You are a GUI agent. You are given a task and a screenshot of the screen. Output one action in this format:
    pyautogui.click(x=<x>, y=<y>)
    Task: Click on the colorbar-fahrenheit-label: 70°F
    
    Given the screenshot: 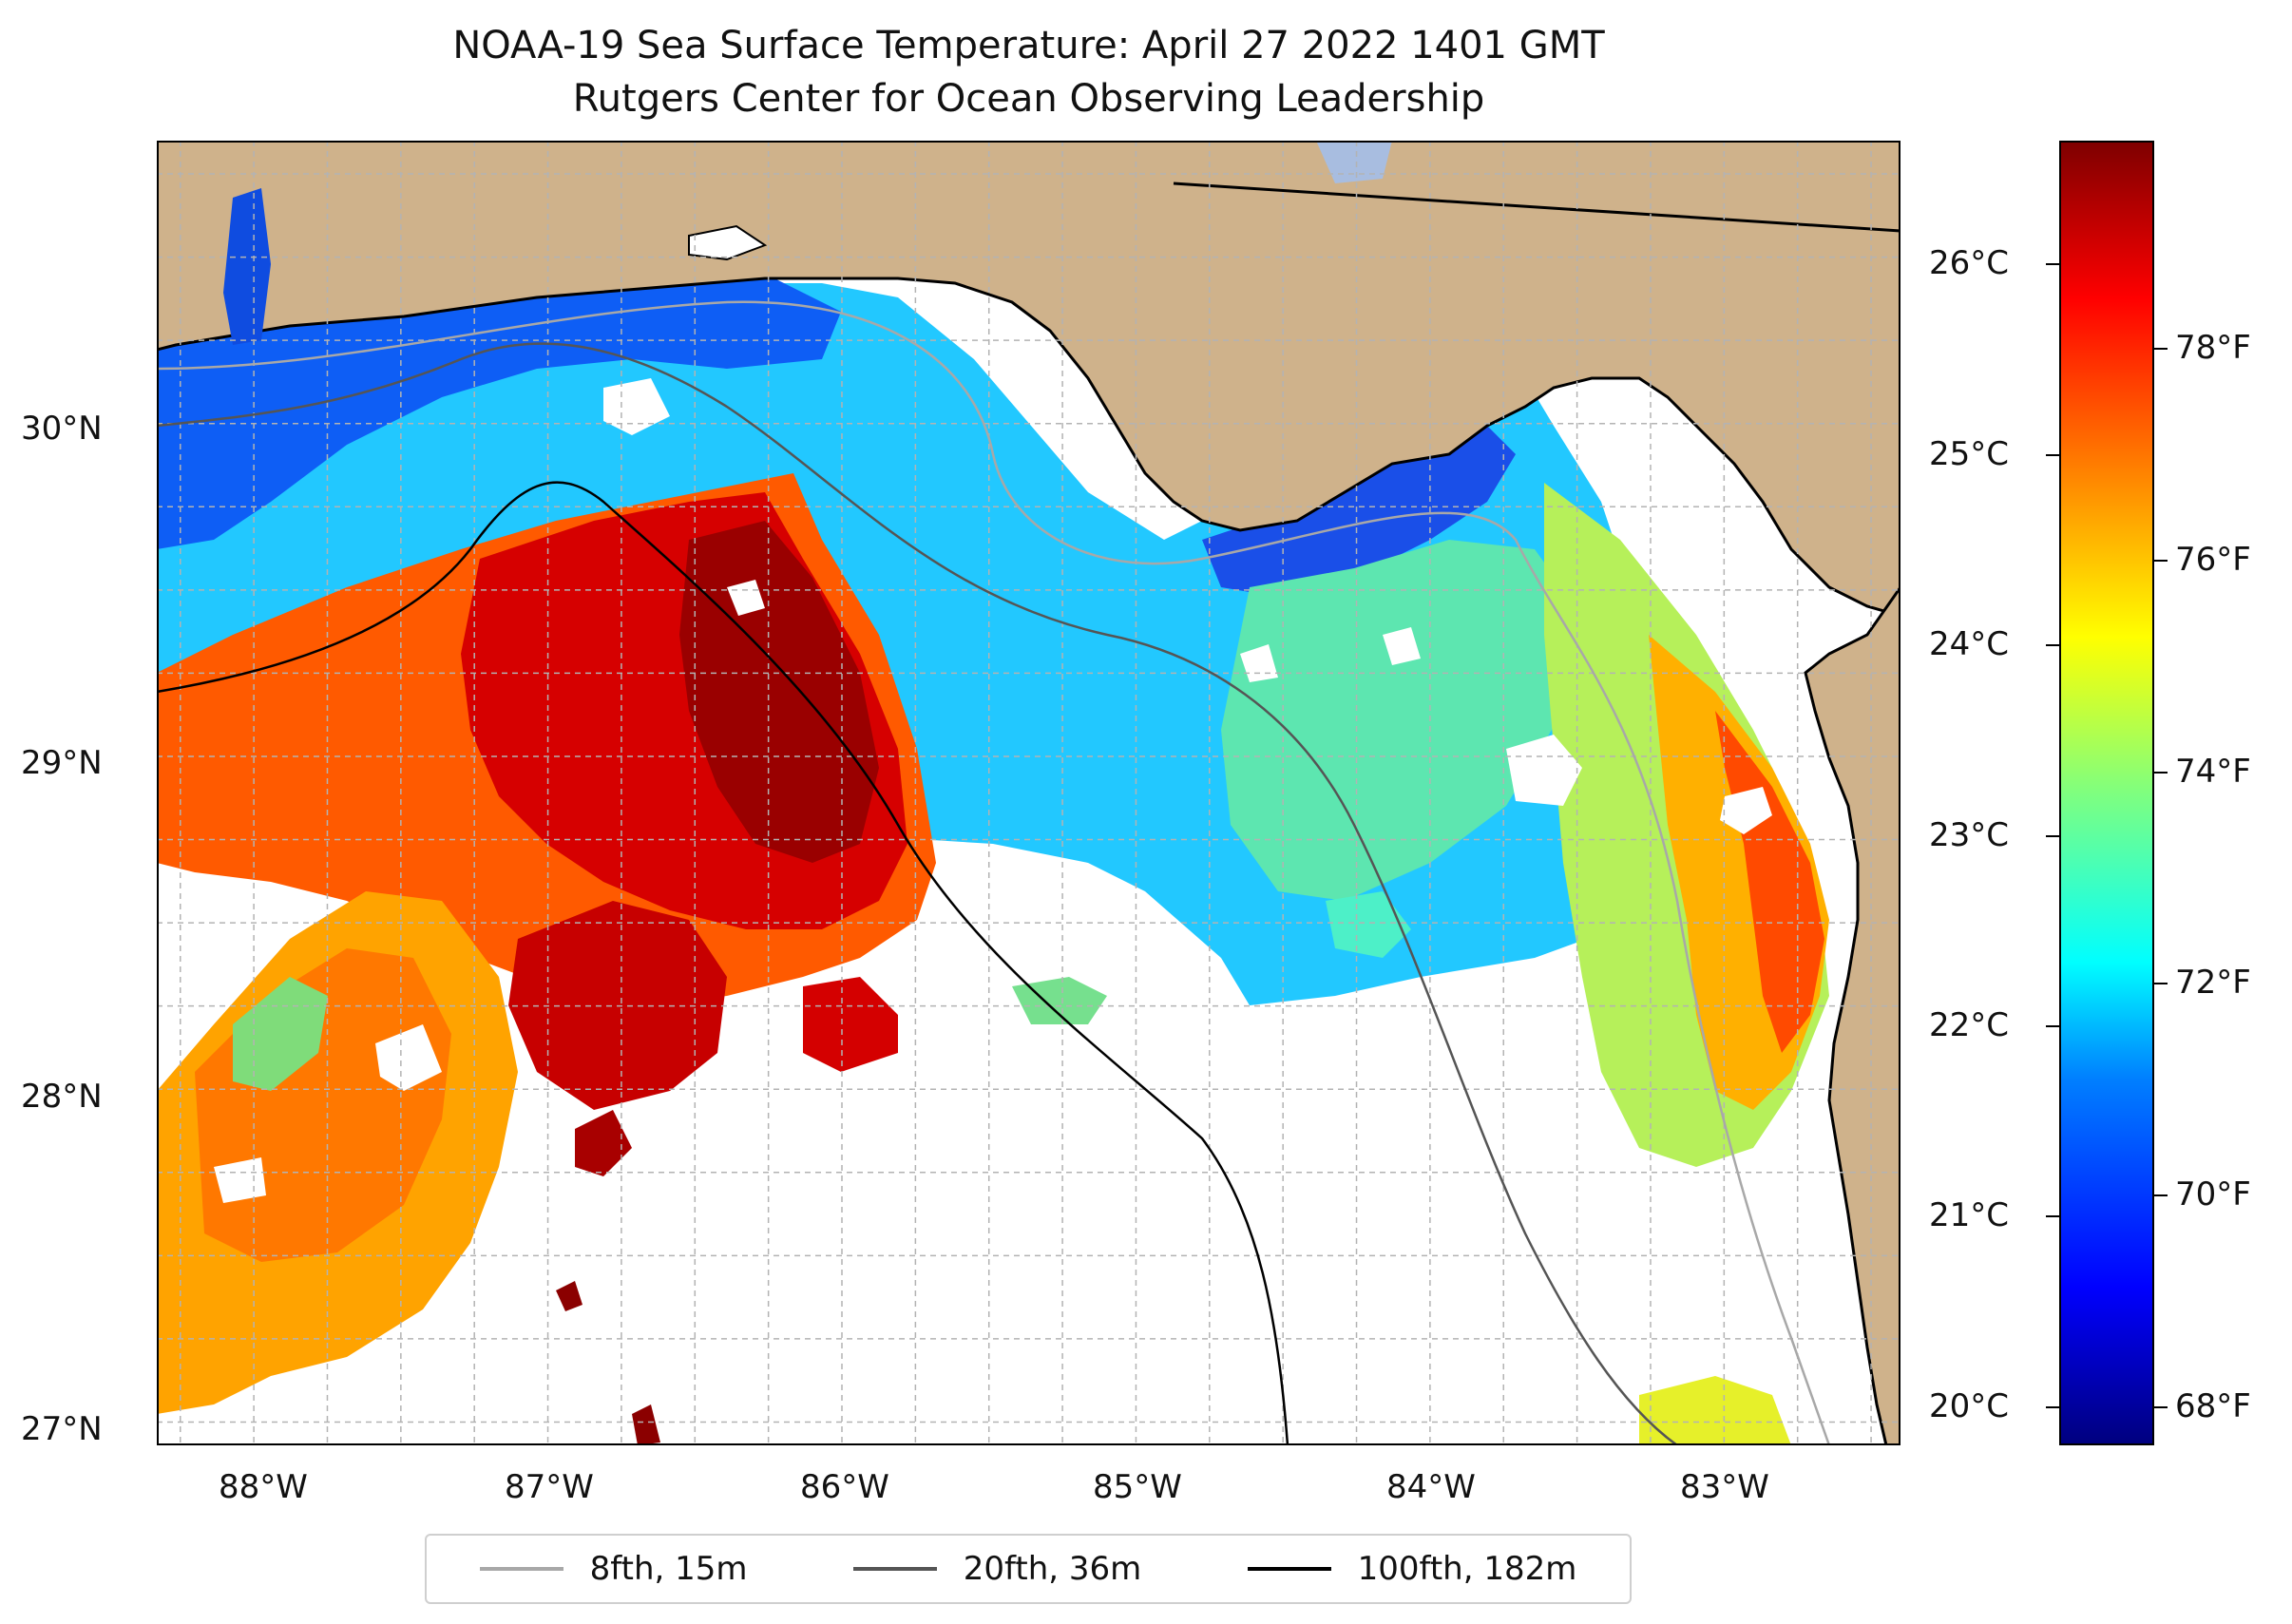 What is the action you would take?
    pyautogui.click(x=2213, y=1194)
    